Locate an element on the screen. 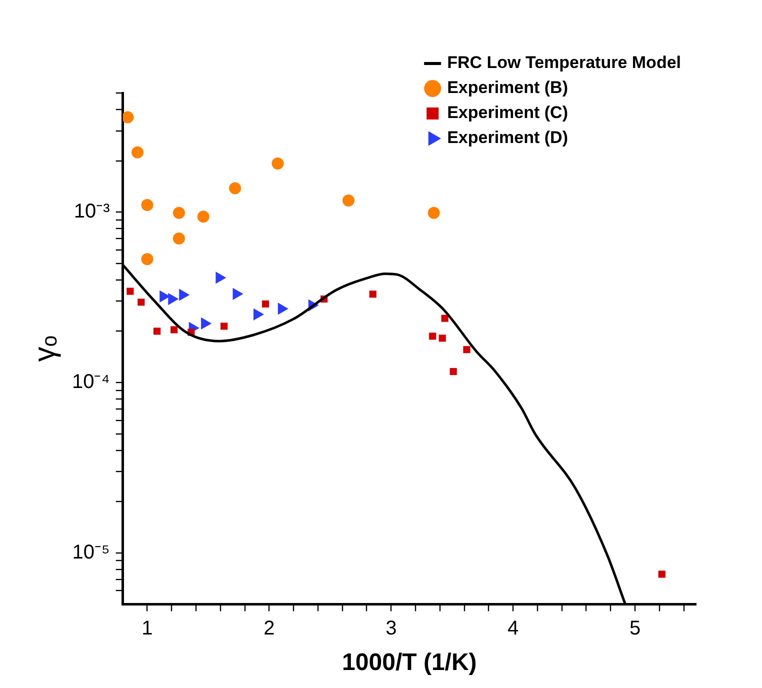  legend-label: Experiment (B) is located at coordinates (507, 88).